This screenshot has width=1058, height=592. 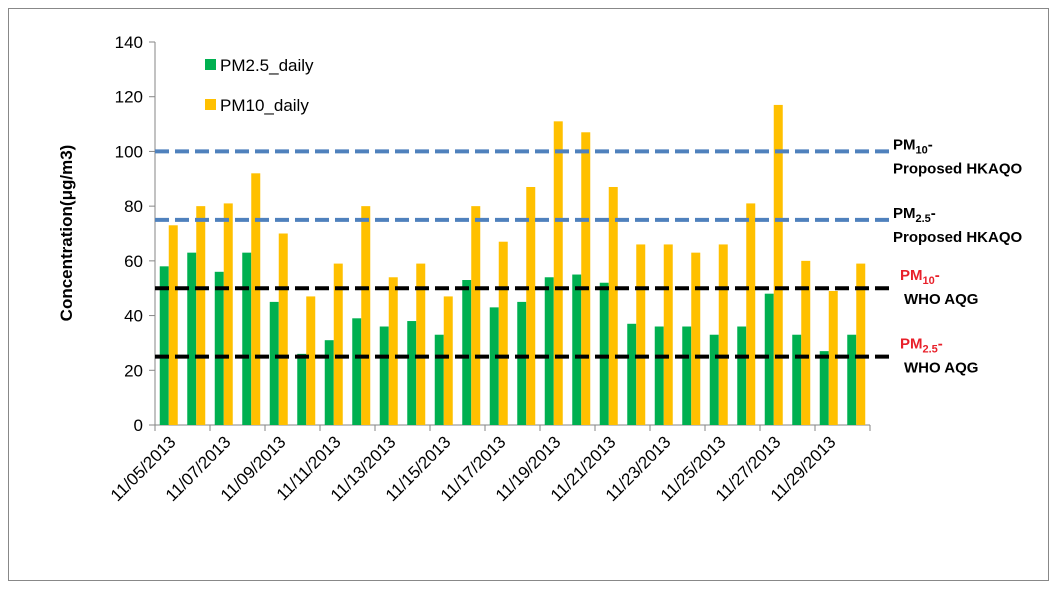 What do you see at coordinates (129, 42) in the screenshot?
I see `y-tick-label: 140` at bounding box center [129, 42].